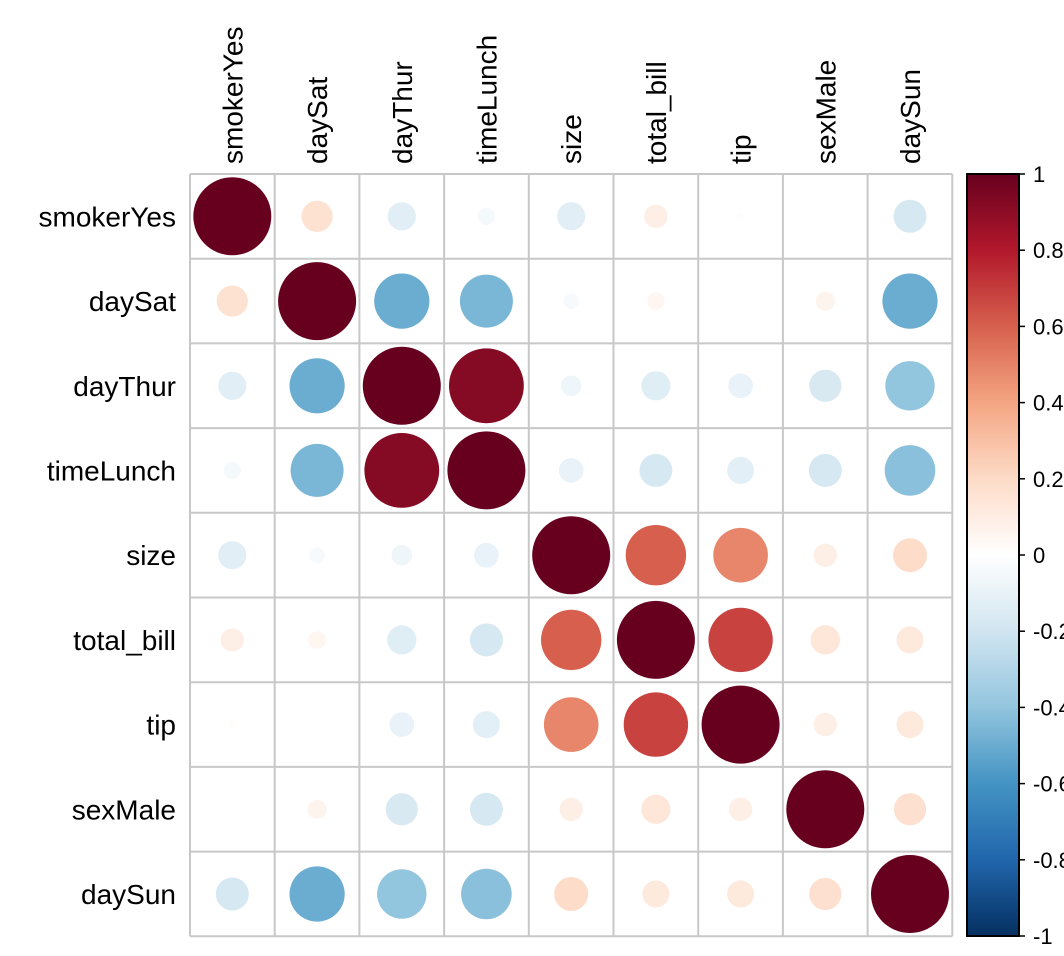 This screenshot has height=956, width=1064. What do you see at coordinates (571, 894) in the screenshot?
I see `corr-circle-daySun-size` at bounding box center [571, 894].